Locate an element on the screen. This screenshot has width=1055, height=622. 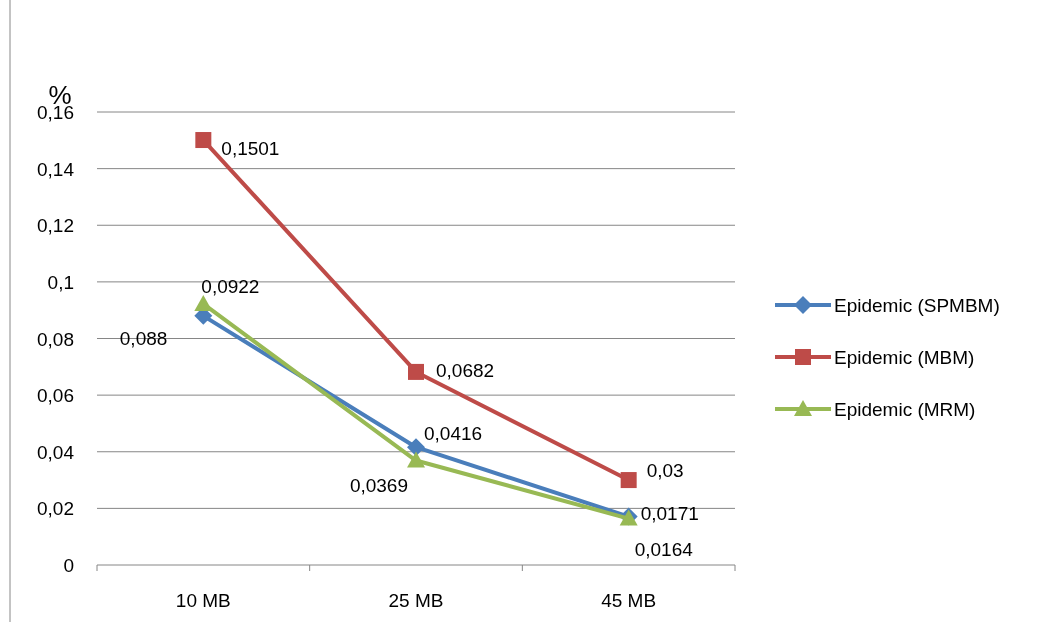
y-tick-label: 0,02 is located at coordinates (55, 509).